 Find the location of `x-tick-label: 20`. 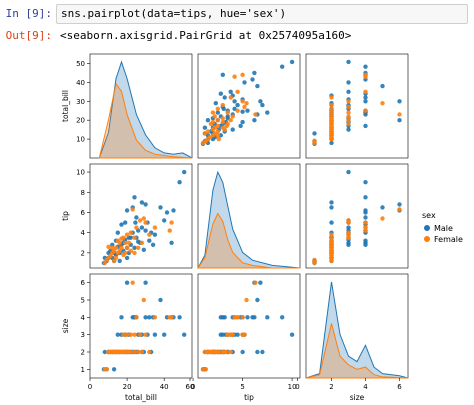

x-tick-label: 20 is located at coordinates (127, 387).